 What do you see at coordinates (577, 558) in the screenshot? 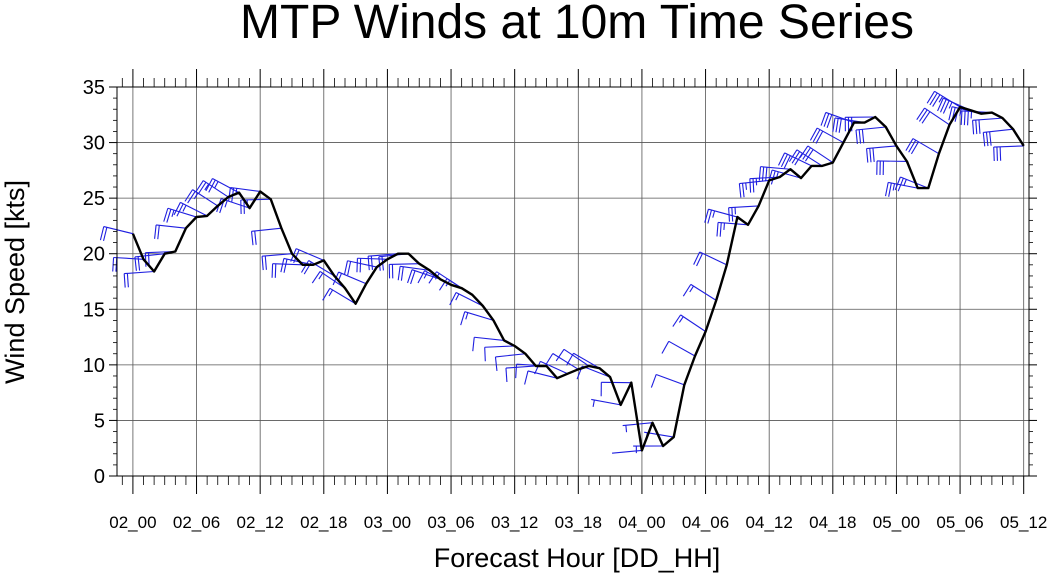
I see `x-axis-label: Forecast Hour [DD_HH]` at bounding box center [577, 558].